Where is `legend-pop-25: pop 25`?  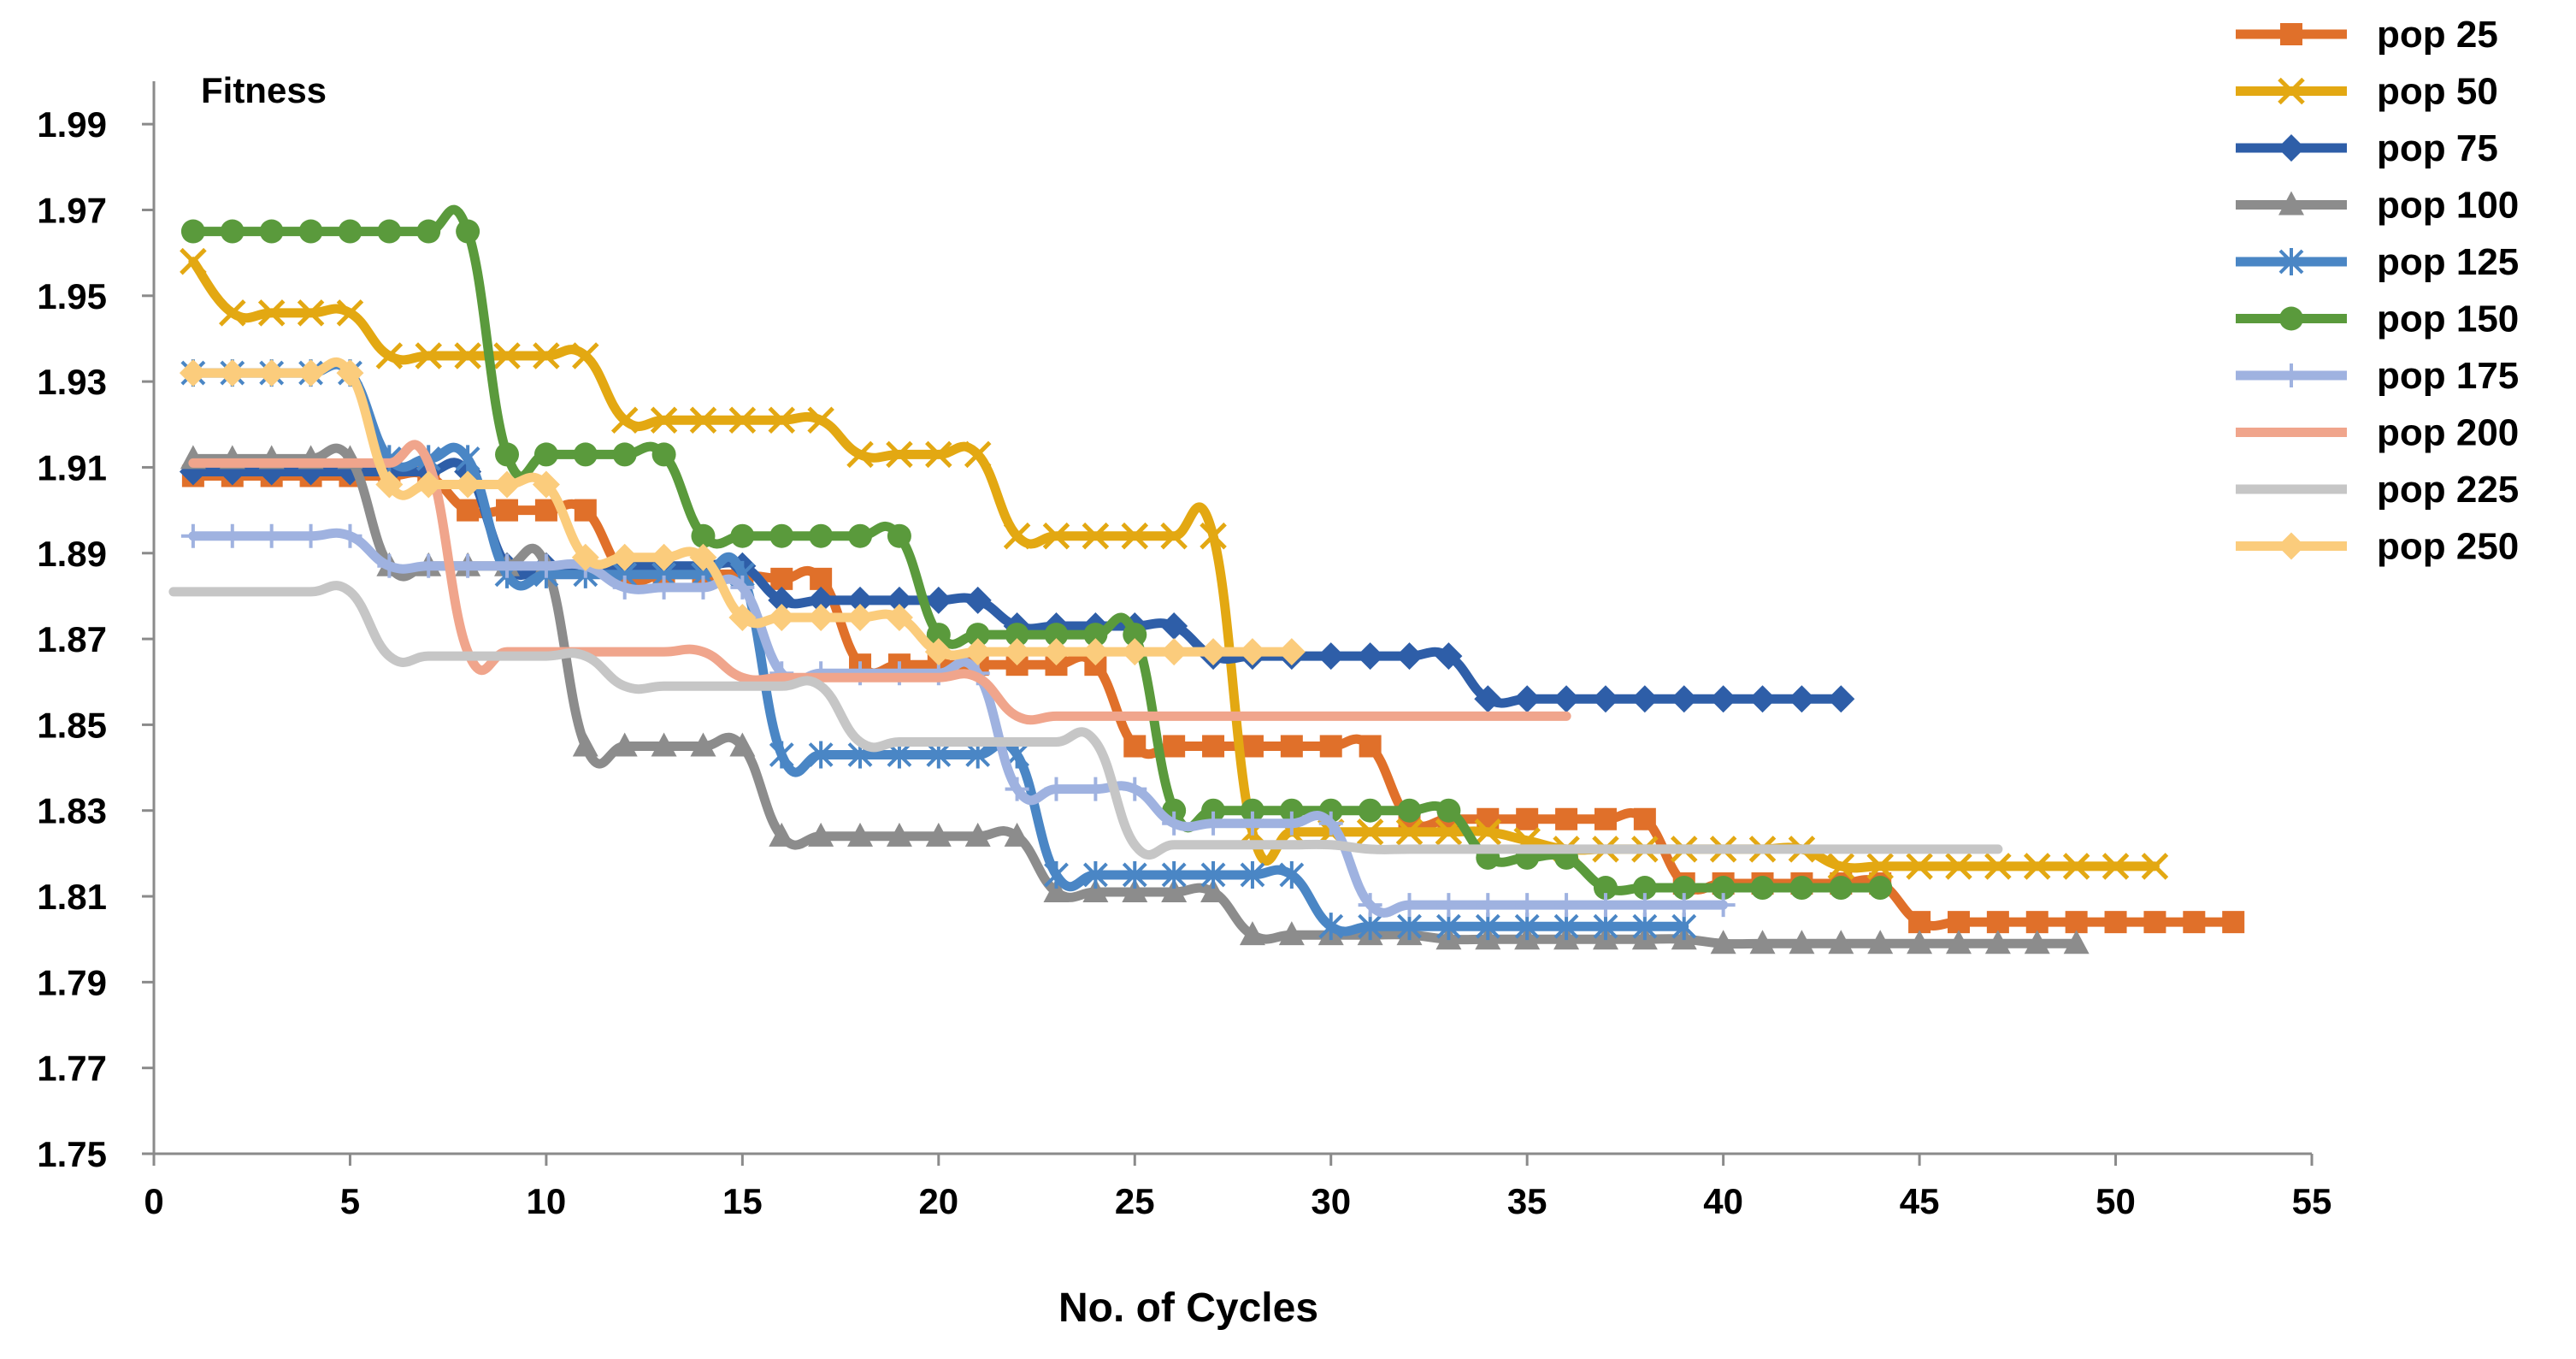
legend-pop-25: pop 25 is located at coordinates (2367, 35).